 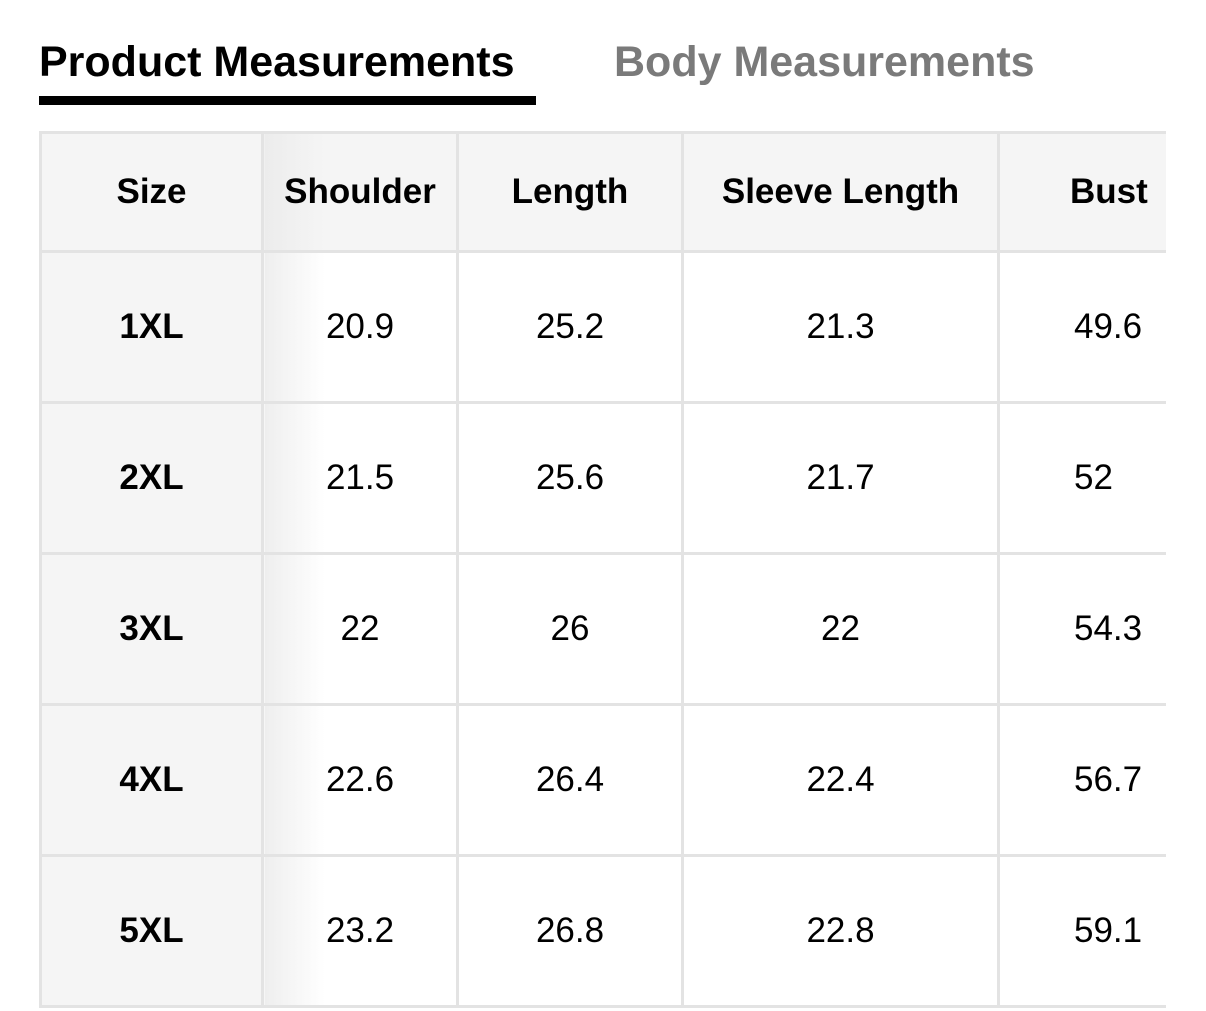 I want to click on cell-sleeve-length: 22.4, so click(x=840, y=780).